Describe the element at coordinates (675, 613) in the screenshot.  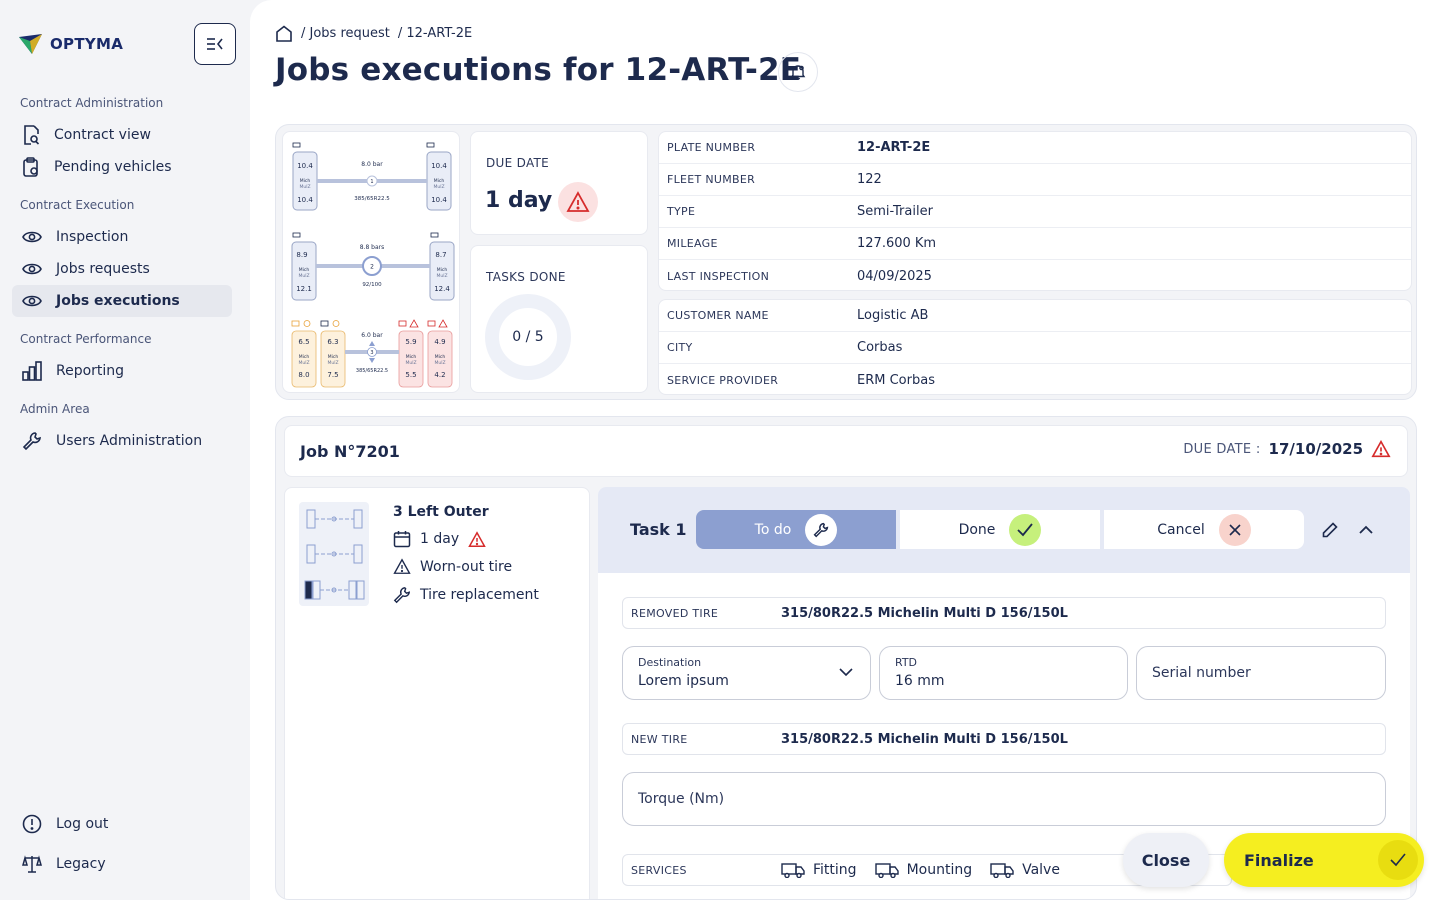
I see `removed-tire-label: REMOVED TIRE` at that location.